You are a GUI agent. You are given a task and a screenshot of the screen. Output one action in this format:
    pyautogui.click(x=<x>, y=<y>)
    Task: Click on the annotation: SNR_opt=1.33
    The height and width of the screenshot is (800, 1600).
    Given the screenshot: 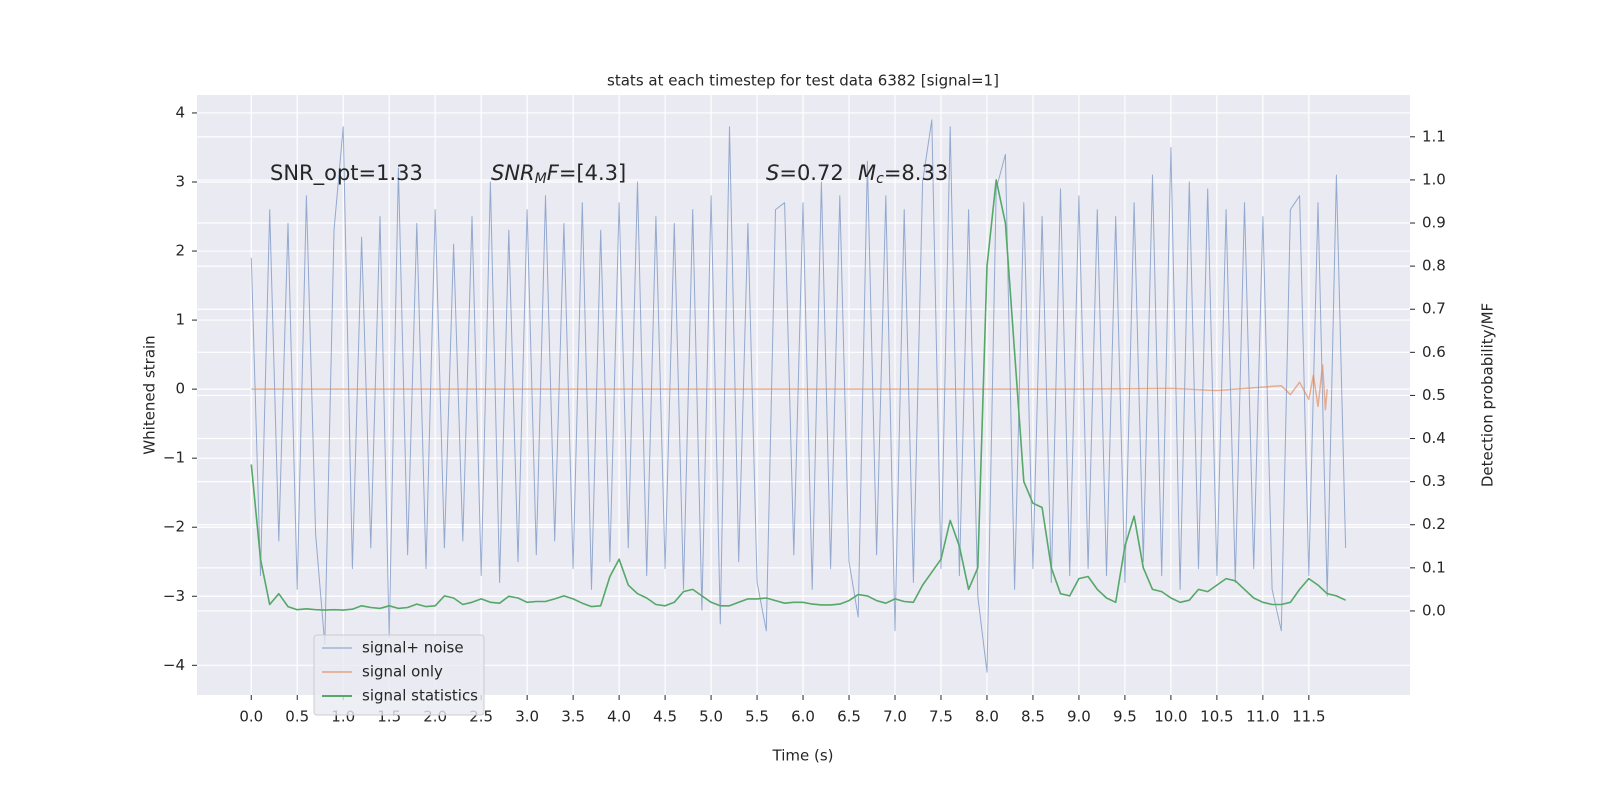 What is the action you would take?
    pyautogui.click(x=346, y=173)
    